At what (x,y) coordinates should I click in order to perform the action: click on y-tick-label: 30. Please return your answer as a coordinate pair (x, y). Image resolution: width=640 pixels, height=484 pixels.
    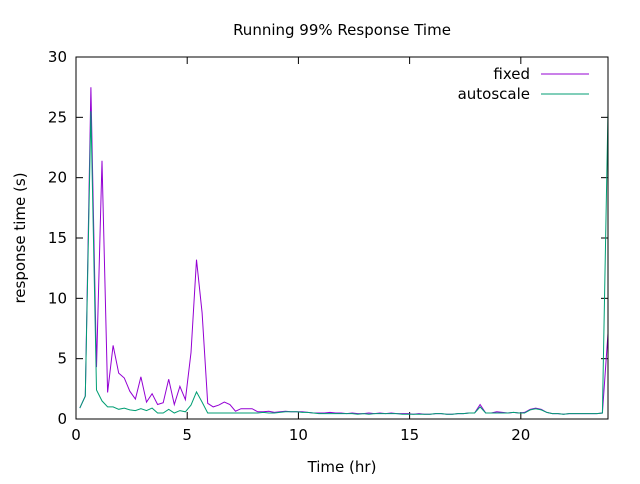
    Looking at the image, I should click on (57, 57).